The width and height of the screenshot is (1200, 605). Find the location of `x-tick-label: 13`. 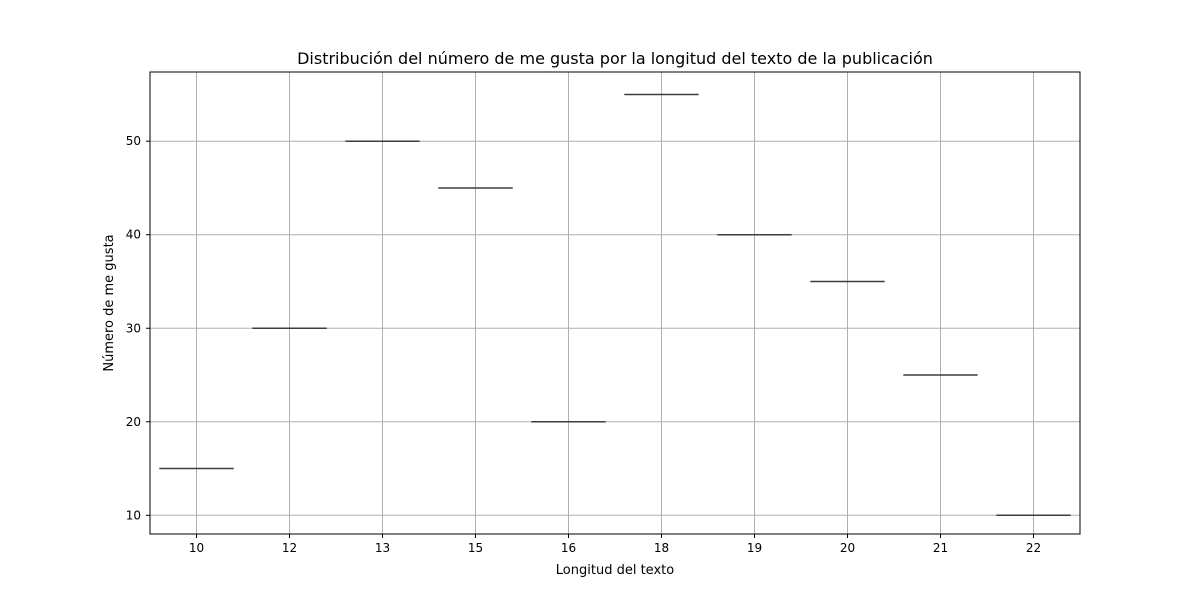

x-tick-label: 13 is located at coordinates (382, 548).